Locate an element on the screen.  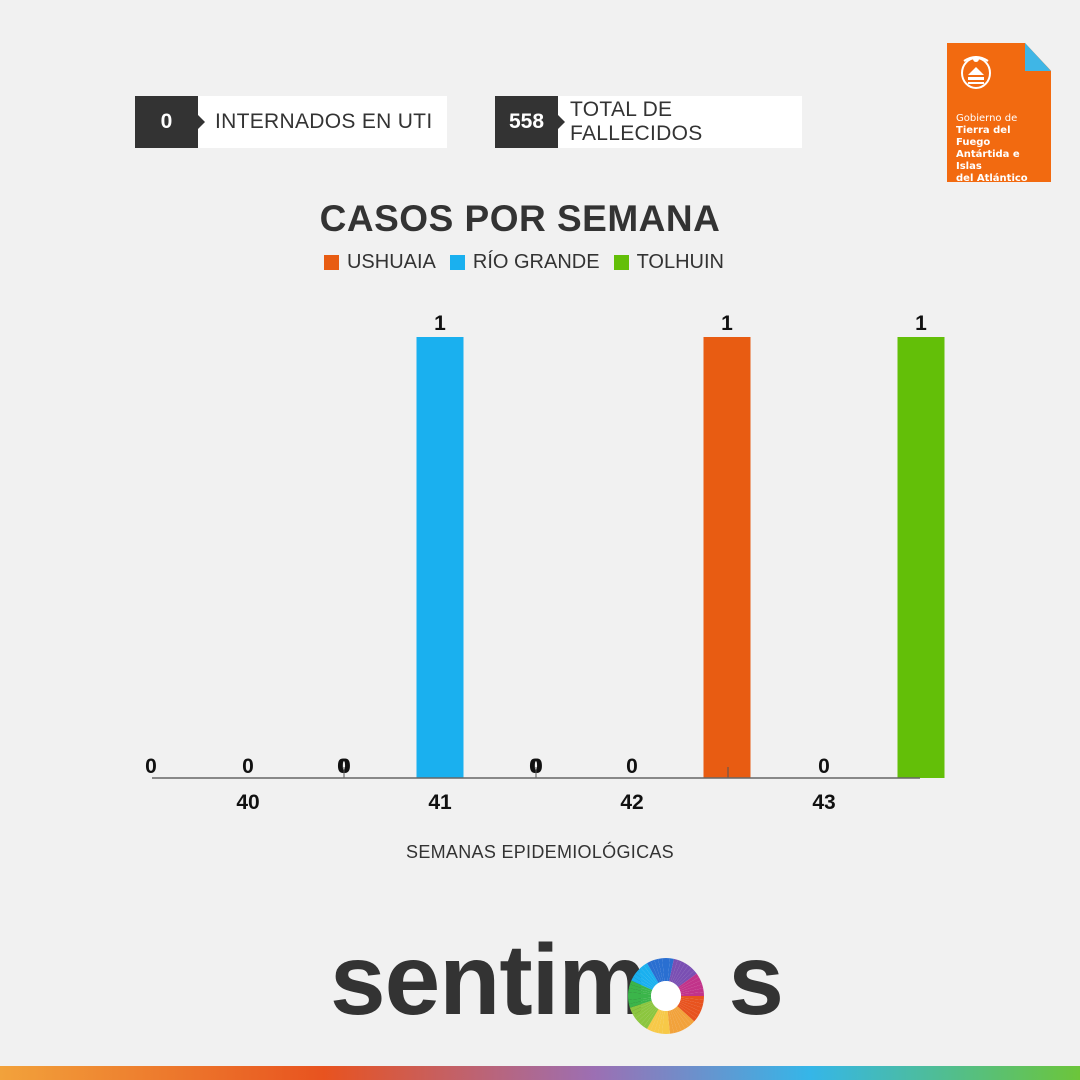
legend-swatch-ushuaia is located at coordinates (331, 262).